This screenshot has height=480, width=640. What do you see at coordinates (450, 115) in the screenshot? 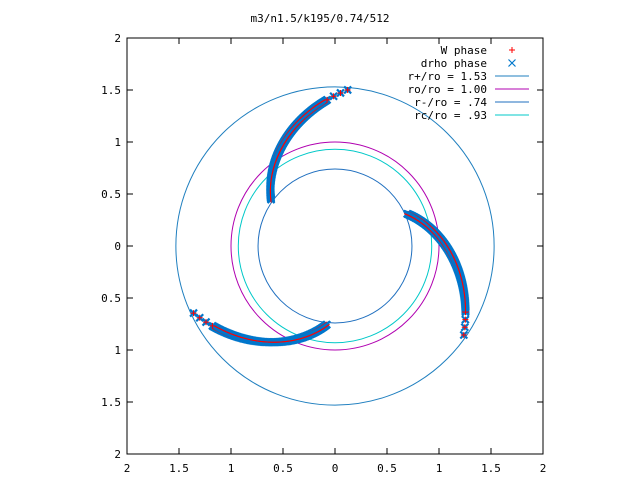
I see `legend-label: rc/ro = .93` at bounding box center [450, 115].